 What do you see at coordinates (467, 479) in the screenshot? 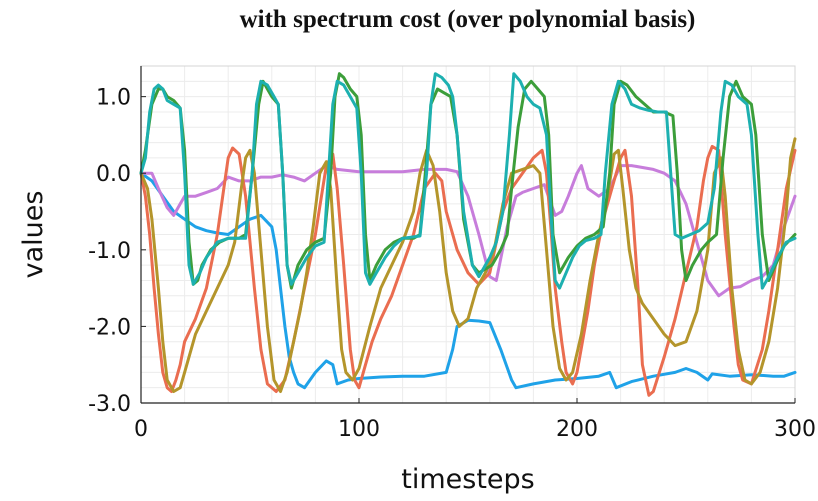
I see `x-axis-label: timesteps` at bounding box center [467, 479].